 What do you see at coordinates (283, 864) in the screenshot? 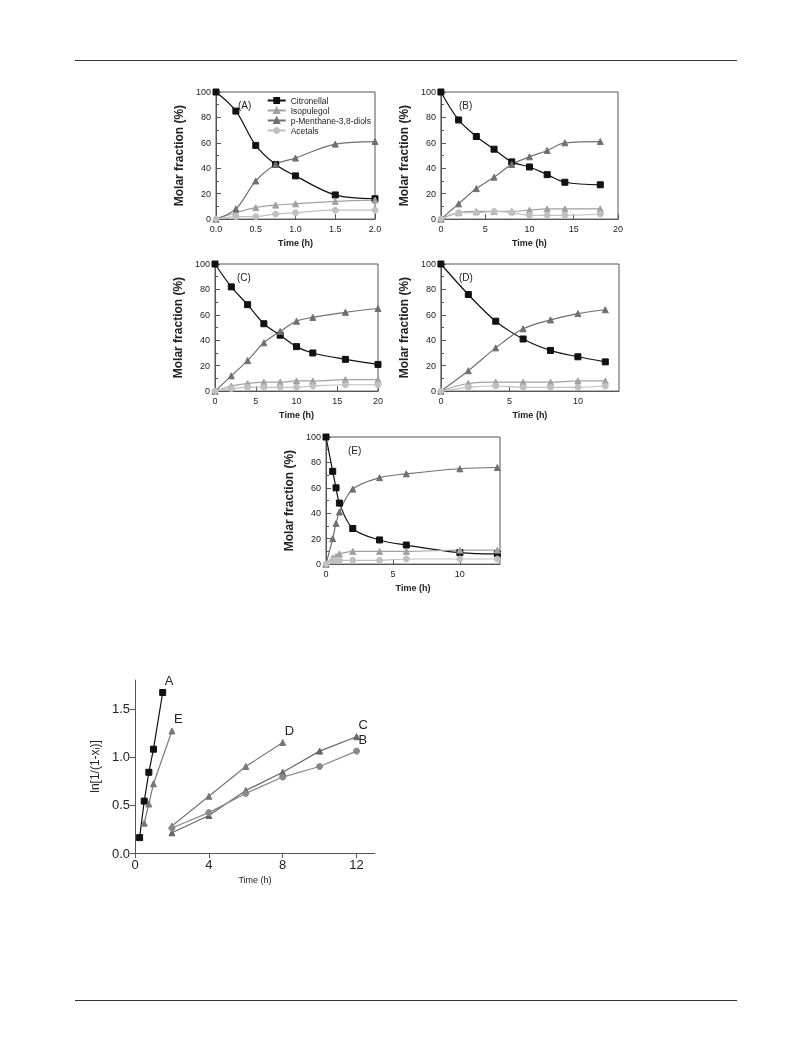
I see `x-tick-label: 8` at bounding box center [283, 864].